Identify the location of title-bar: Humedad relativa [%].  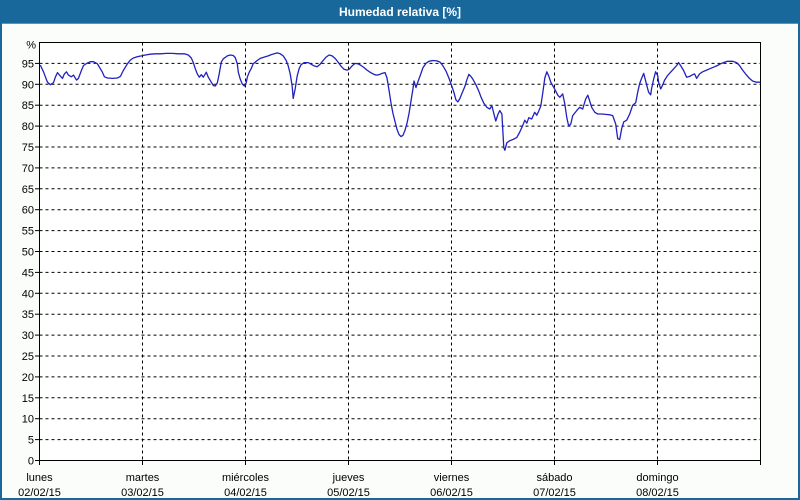
(400, 12).